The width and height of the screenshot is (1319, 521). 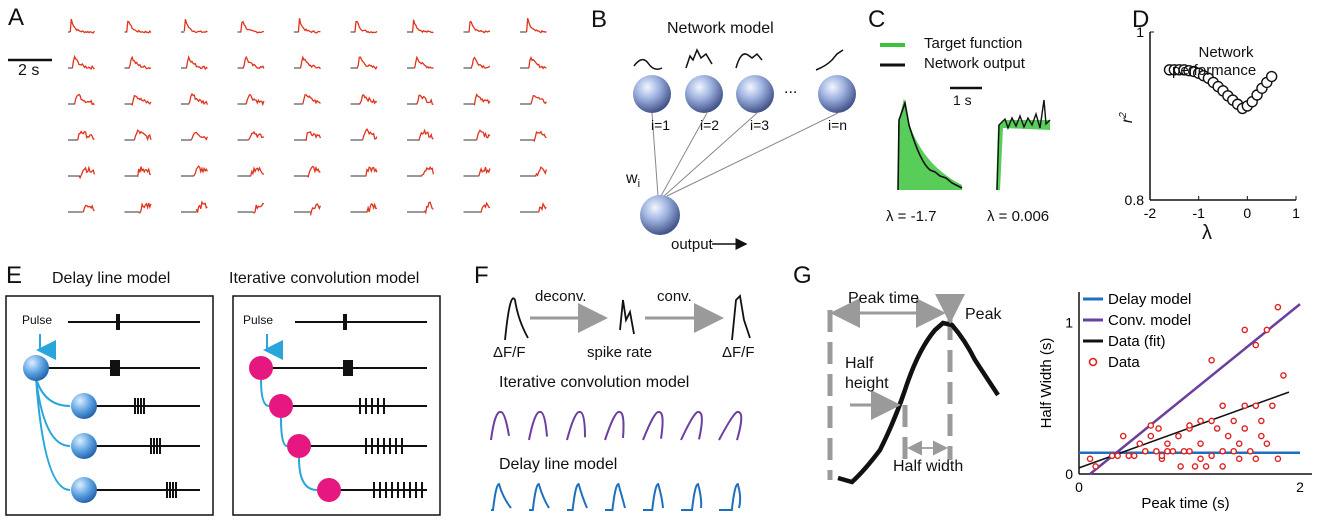 What do you see at coordinates (1207, 233) in the screenshot?
I see `d-xlabel: λ` at bounding box center [1207, 233].